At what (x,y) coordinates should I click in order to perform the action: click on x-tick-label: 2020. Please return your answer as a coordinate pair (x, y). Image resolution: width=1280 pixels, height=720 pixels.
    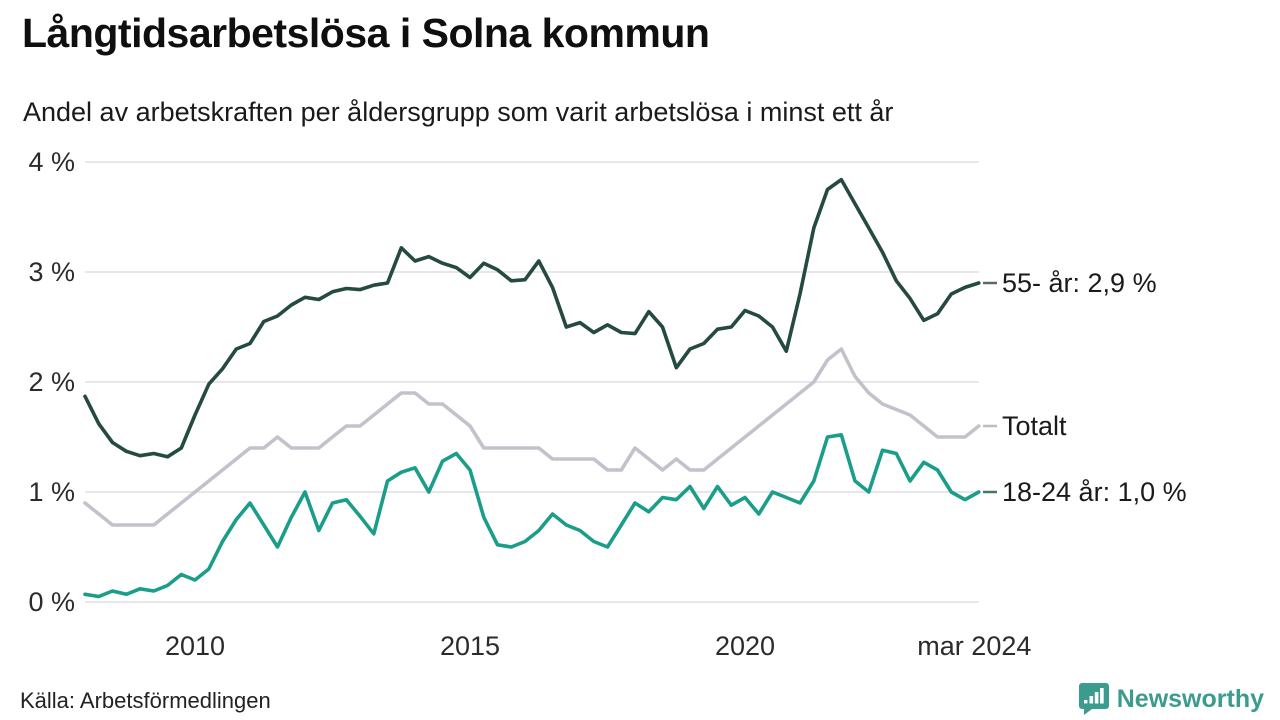
    Looking at the image, I should click on (745, 646).